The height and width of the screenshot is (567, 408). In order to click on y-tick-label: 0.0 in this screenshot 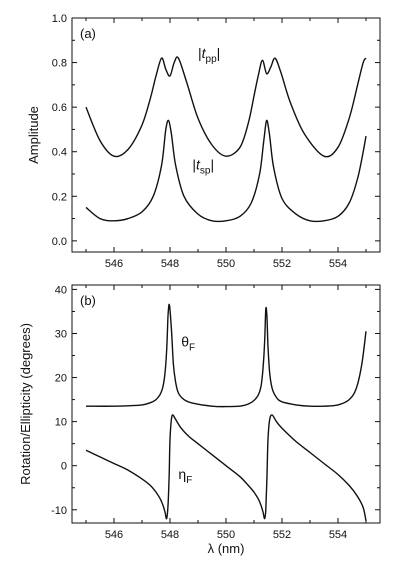, I will do `click(59, 242)`.